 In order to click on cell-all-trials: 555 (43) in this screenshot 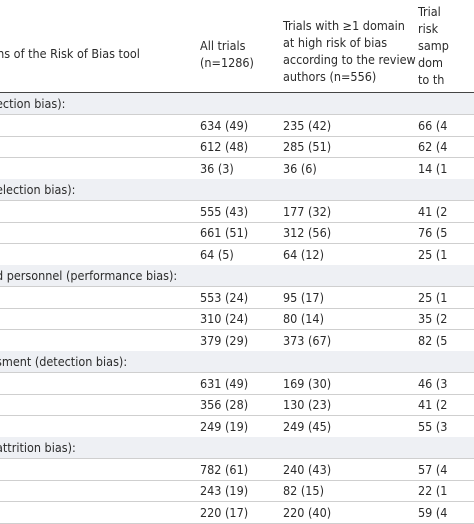, I will do `click(224, 211)`.